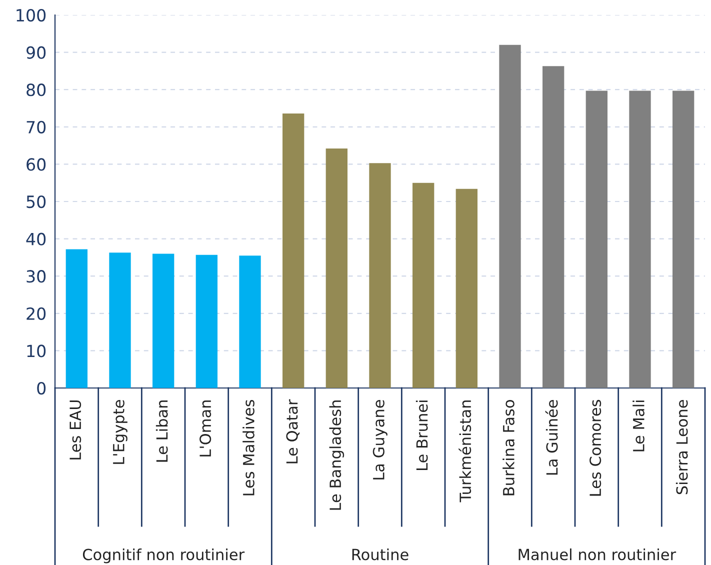 The height and width of the screenshot is (565, 711). I want to click on x-tick-label: Les EAU, so click(76, 430).